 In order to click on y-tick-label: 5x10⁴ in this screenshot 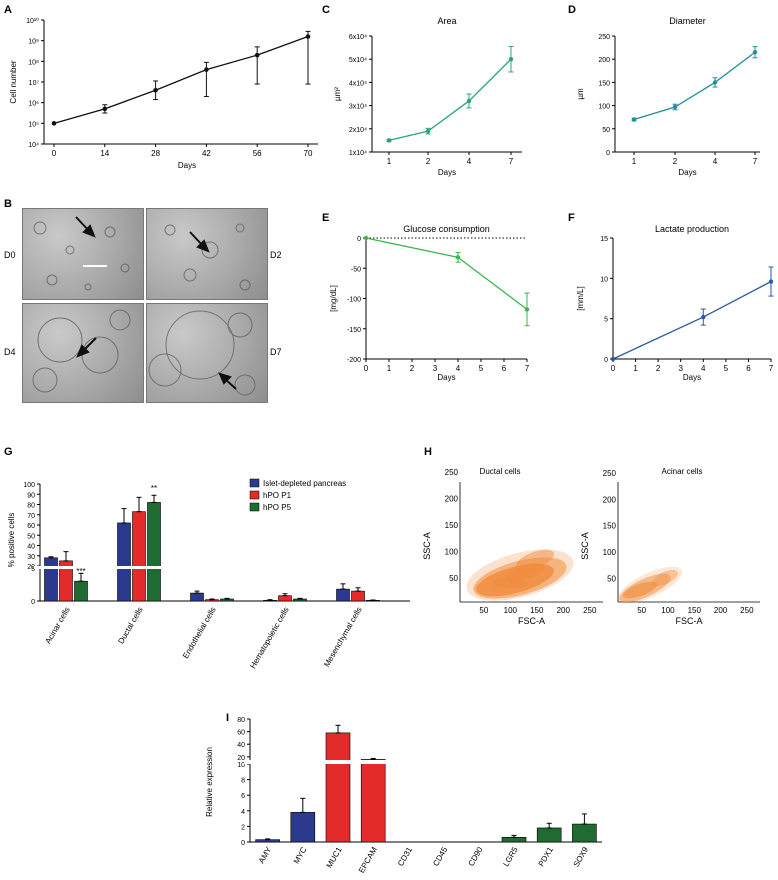, I will do `click(358, 60)`.